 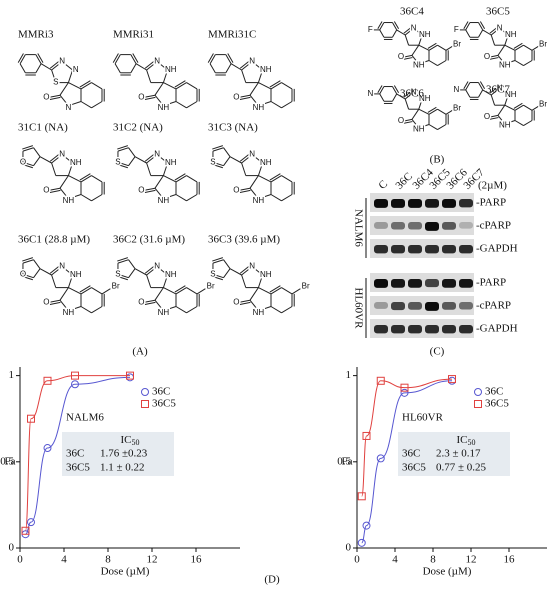 I want to click on ic50-table-bg, so click(x=118, y=454).